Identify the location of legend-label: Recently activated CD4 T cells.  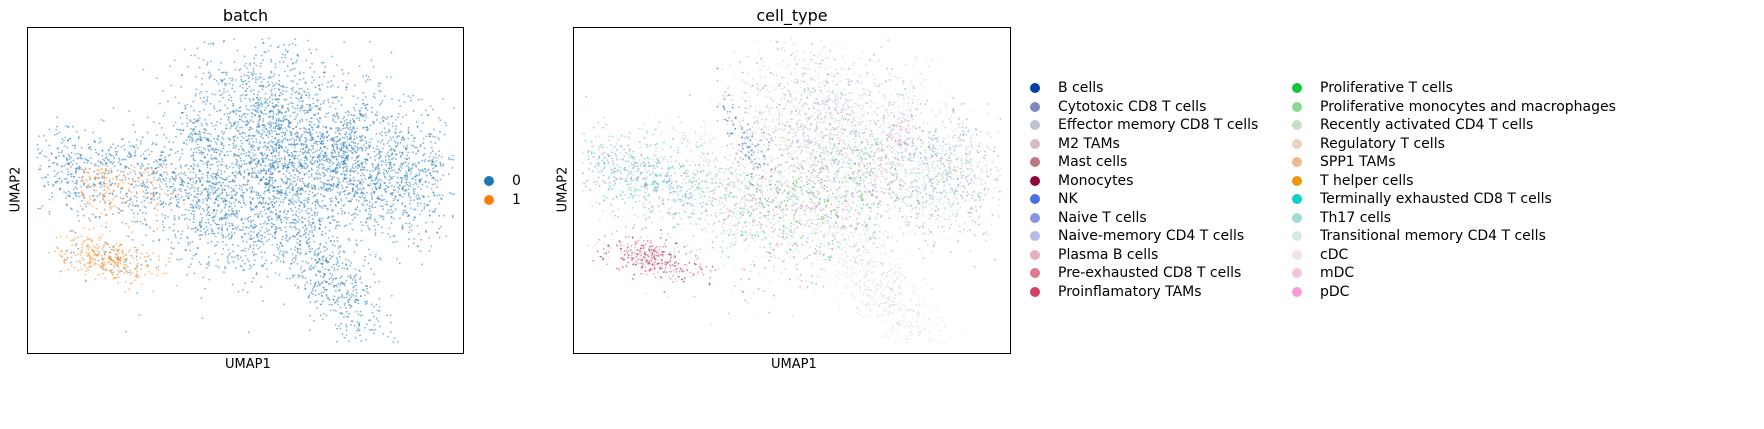
(1427, 125).